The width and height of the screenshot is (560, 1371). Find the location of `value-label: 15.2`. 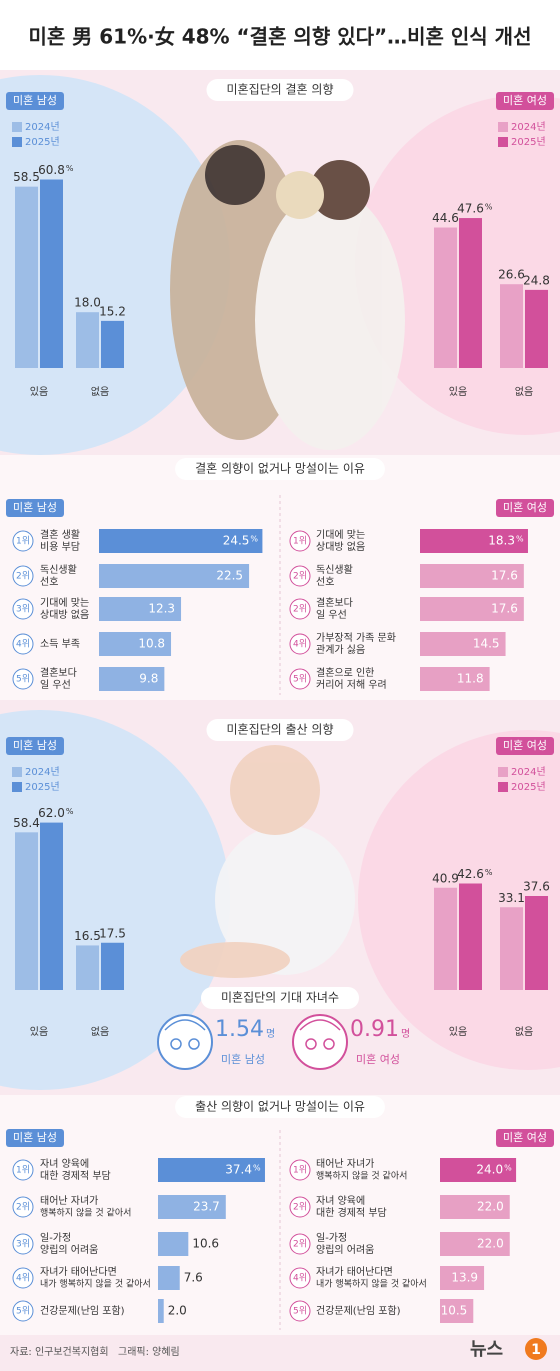

value-label: 15.2 is located at coordinates (112, 311).